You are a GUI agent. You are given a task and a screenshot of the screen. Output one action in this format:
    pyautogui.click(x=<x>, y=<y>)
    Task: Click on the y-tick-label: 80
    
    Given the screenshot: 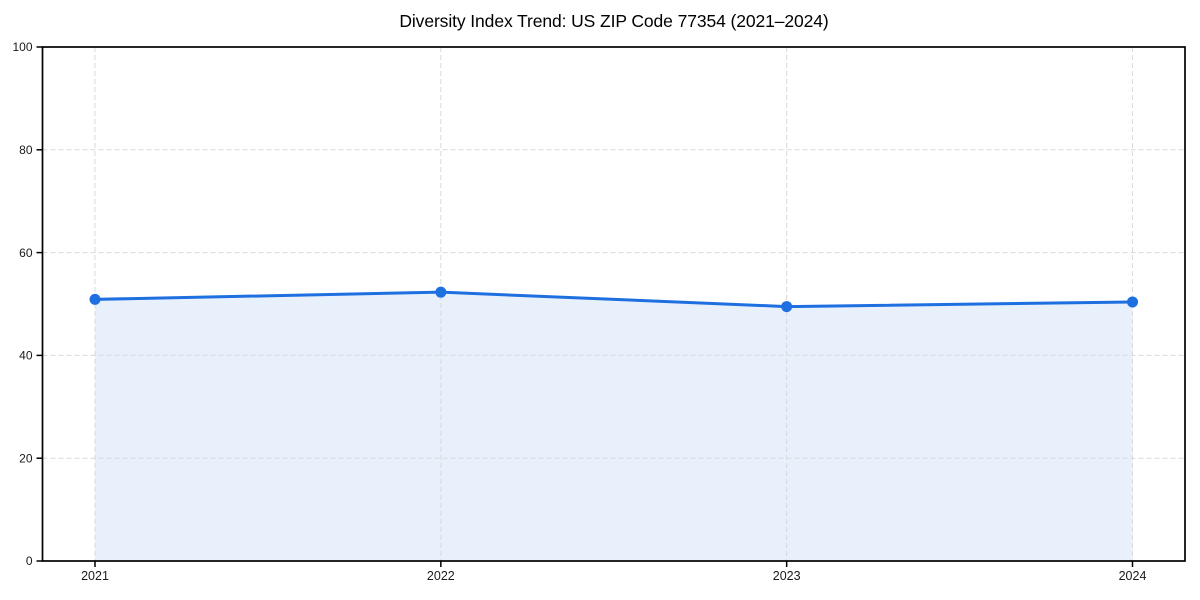 What is the action you would take?
    pyautogui.click(x=26, y=150)
    